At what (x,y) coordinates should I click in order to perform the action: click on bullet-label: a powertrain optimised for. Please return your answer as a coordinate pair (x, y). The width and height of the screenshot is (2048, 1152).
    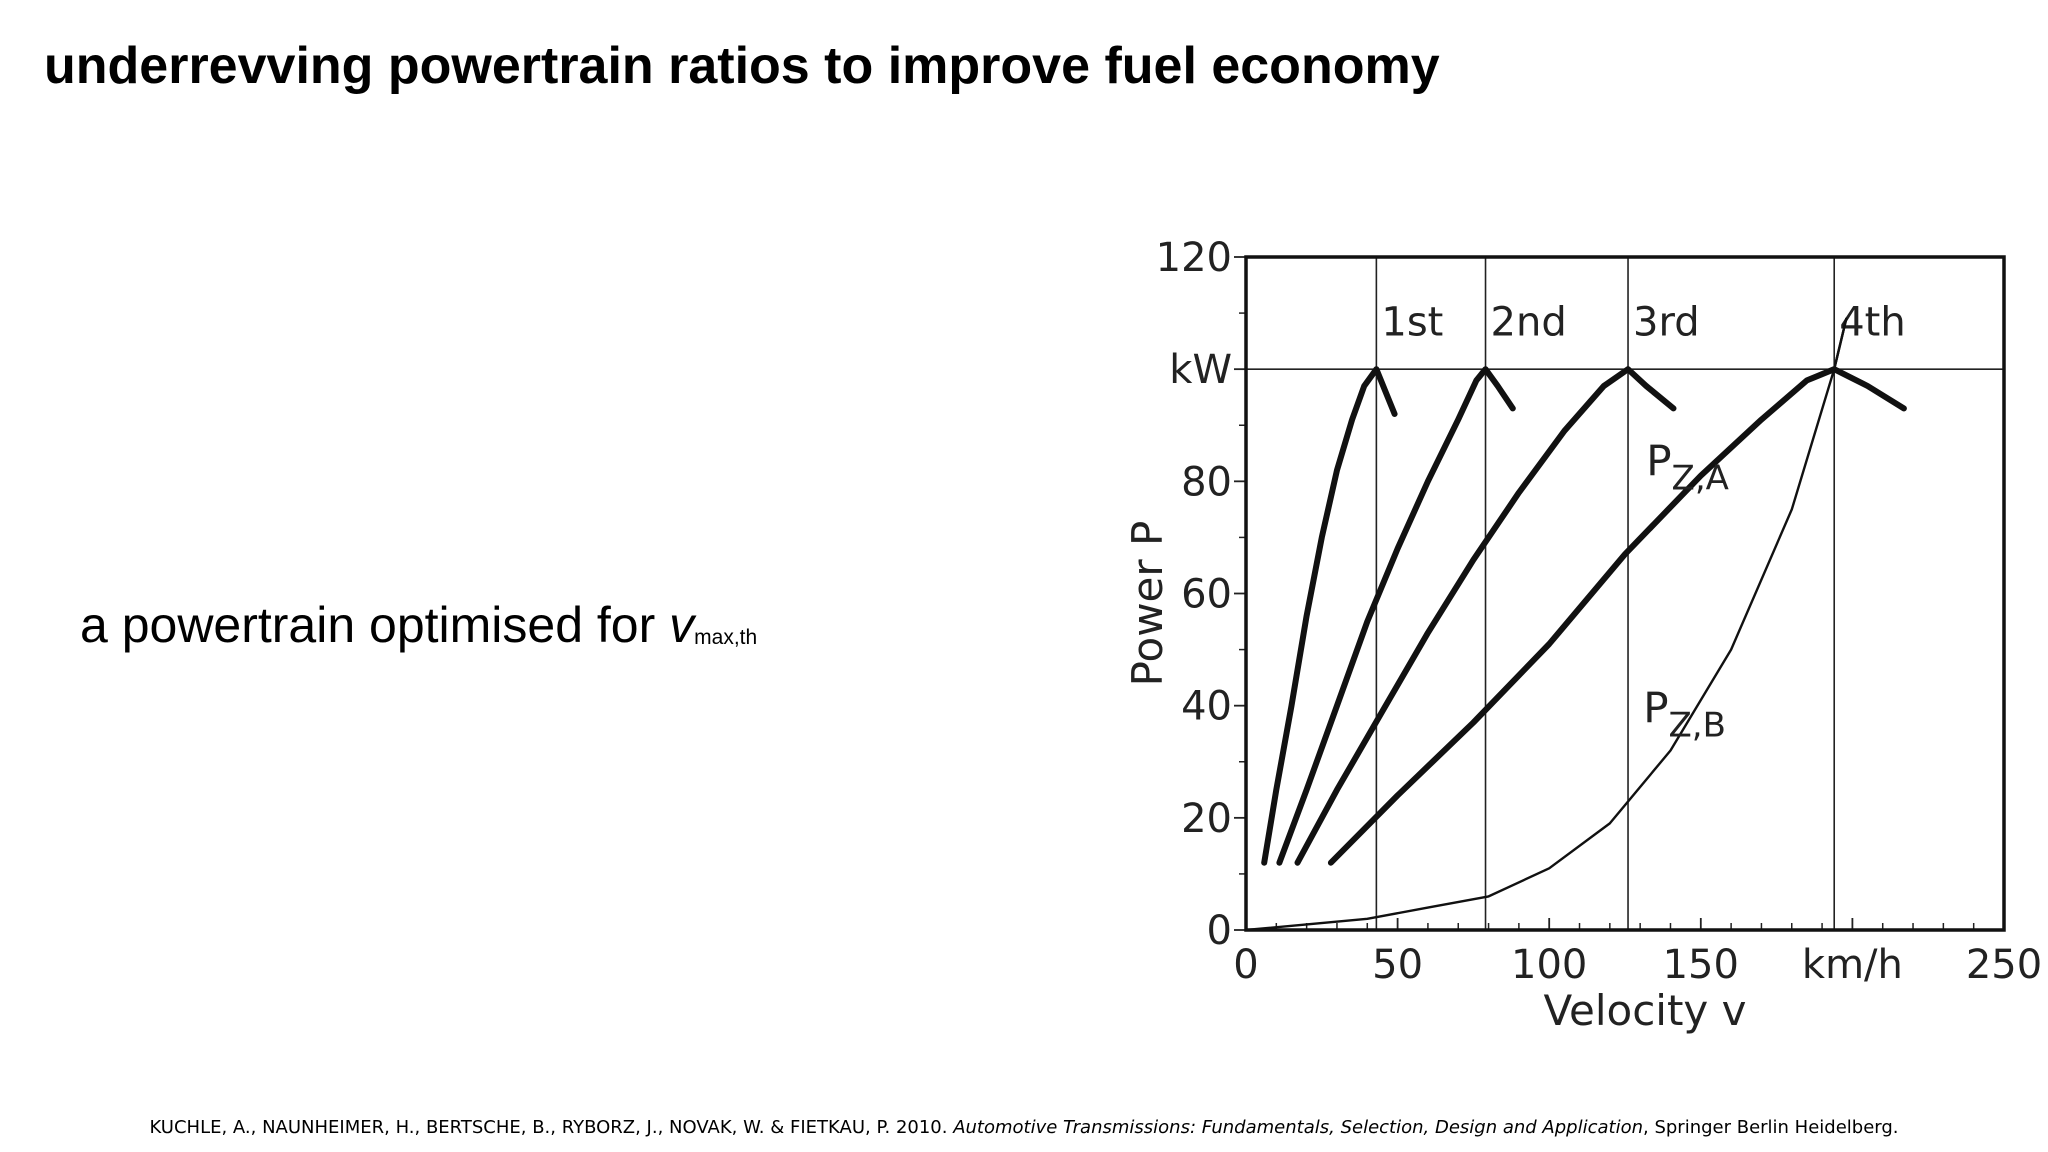
    Looking at the image, I should click on (375, 625).